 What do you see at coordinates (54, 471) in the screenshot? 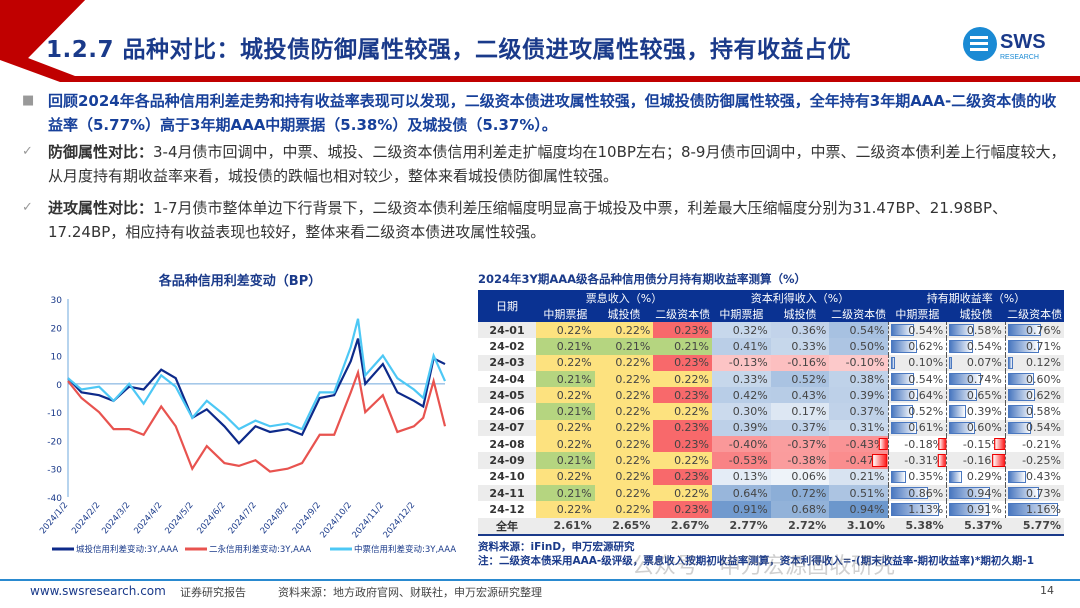
I see `y-tick-label: -30` at bounding box center [54, 471].